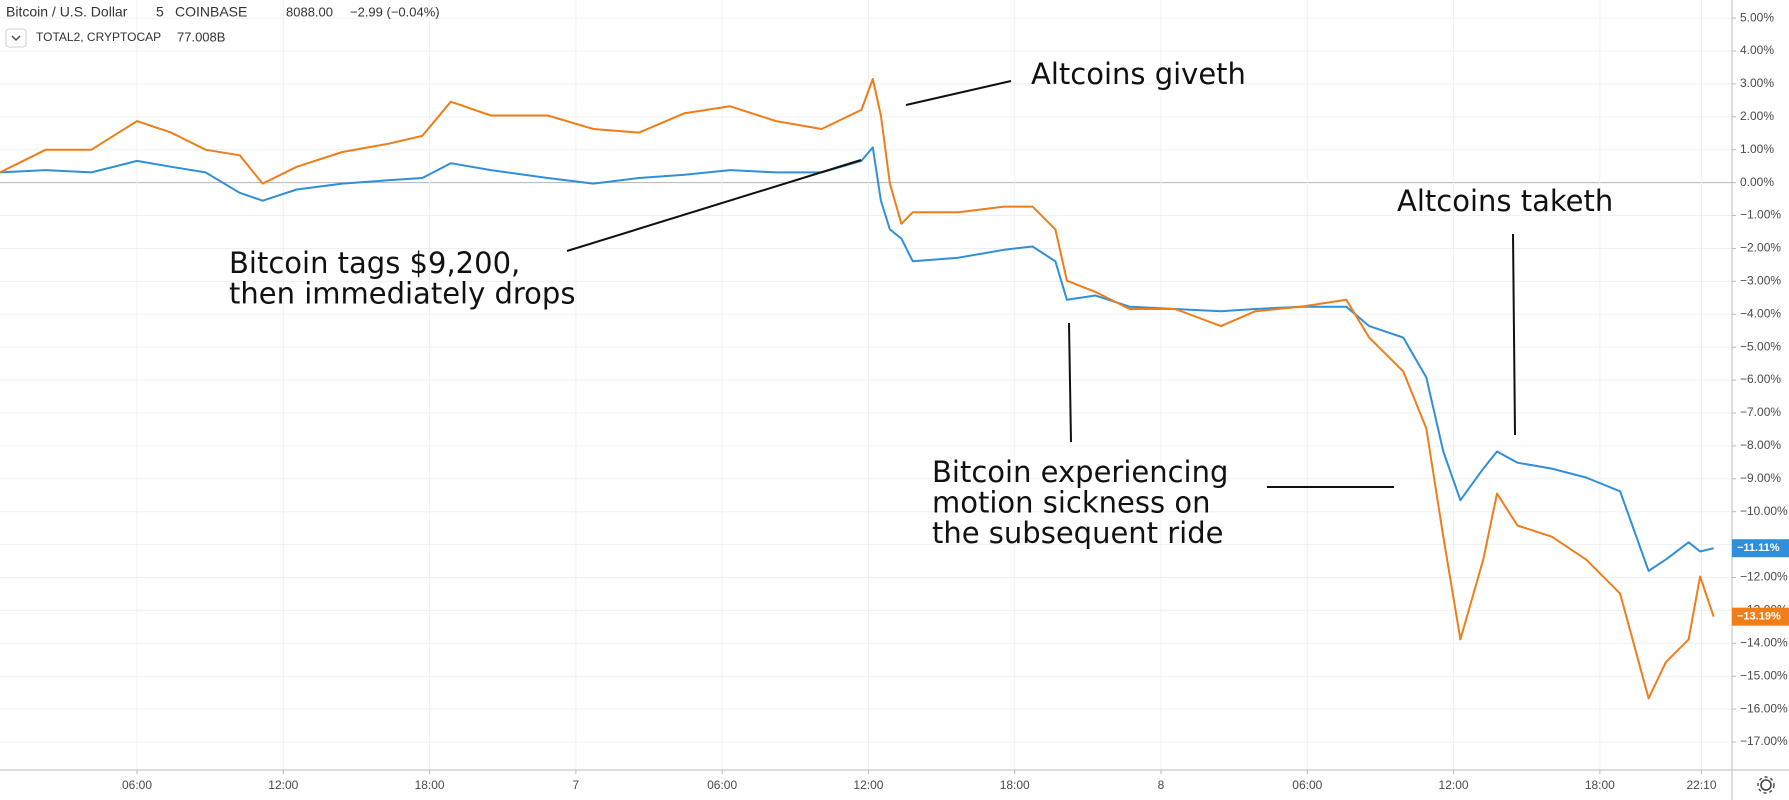 The image size is (1789, 800). What do you see at coordinates (201, 36) in the screenshot?
I see `compare-value: 77.008B` at bounding box center [201, 36].